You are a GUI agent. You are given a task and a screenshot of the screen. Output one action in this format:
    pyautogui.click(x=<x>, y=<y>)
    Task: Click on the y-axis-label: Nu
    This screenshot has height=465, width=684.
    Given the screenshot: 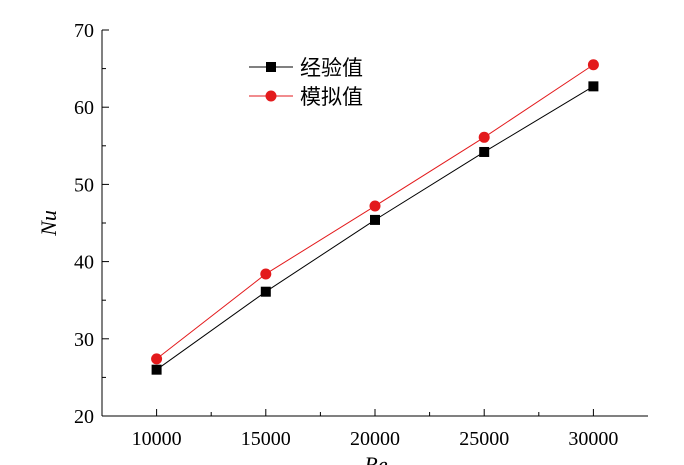 What is the action you would take?
    pyautogui.click(x=48, y=223)
    